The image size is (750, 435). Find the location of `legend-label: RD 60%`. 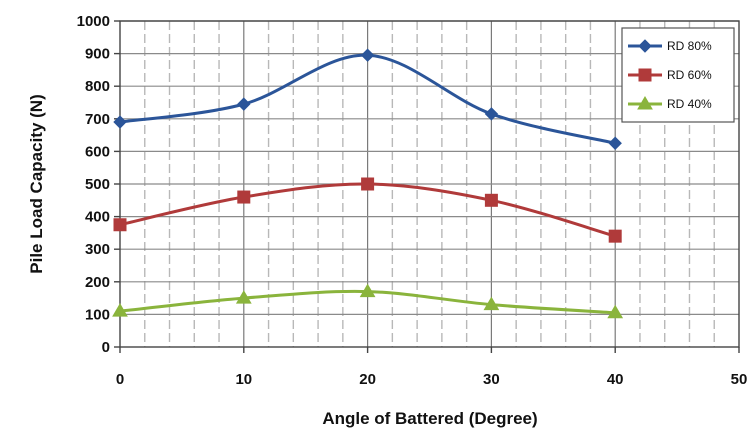

legend-label: RD 60% is located at coordinates (689, 75).